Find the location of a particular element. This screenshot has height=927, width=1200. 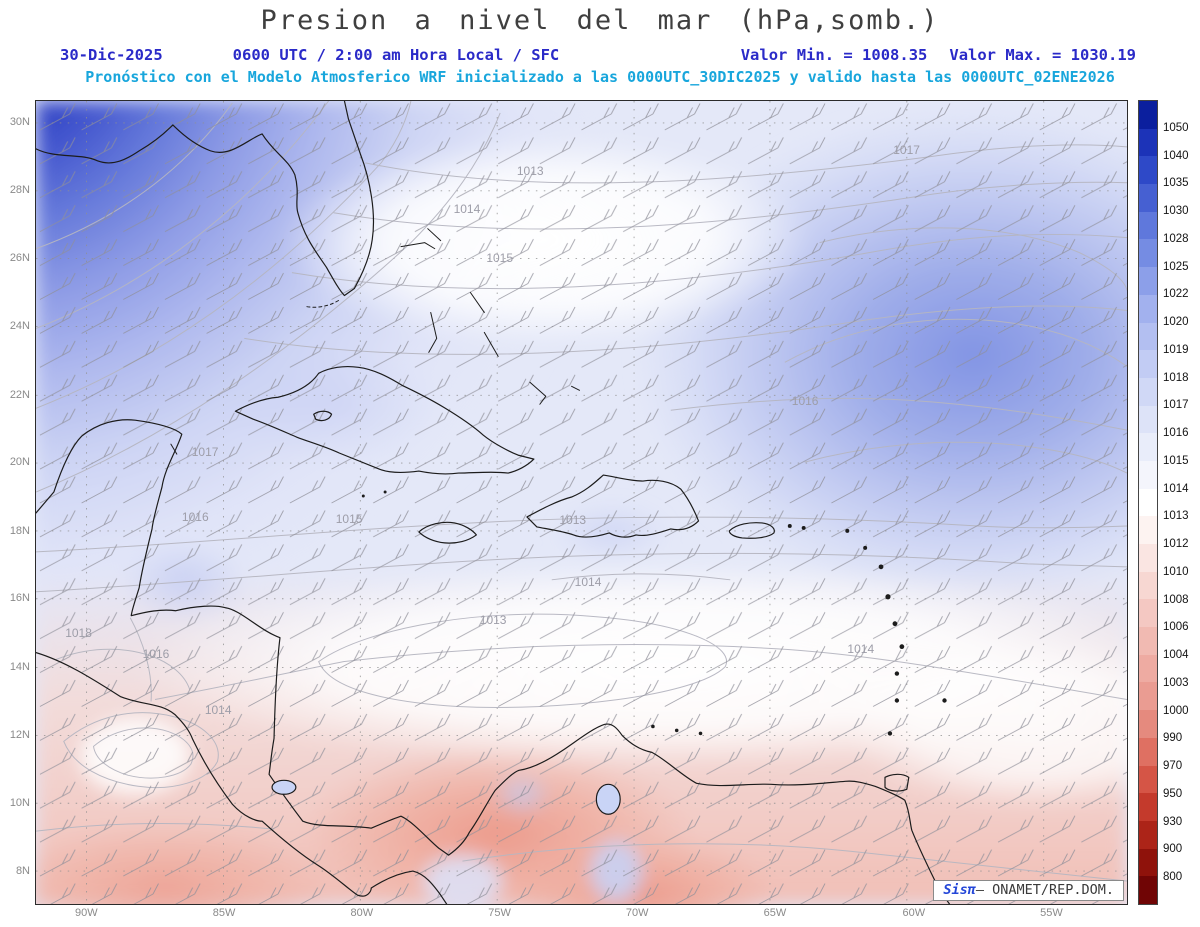

colorbar-label: 1012 is located at coordinates (1176, 544).